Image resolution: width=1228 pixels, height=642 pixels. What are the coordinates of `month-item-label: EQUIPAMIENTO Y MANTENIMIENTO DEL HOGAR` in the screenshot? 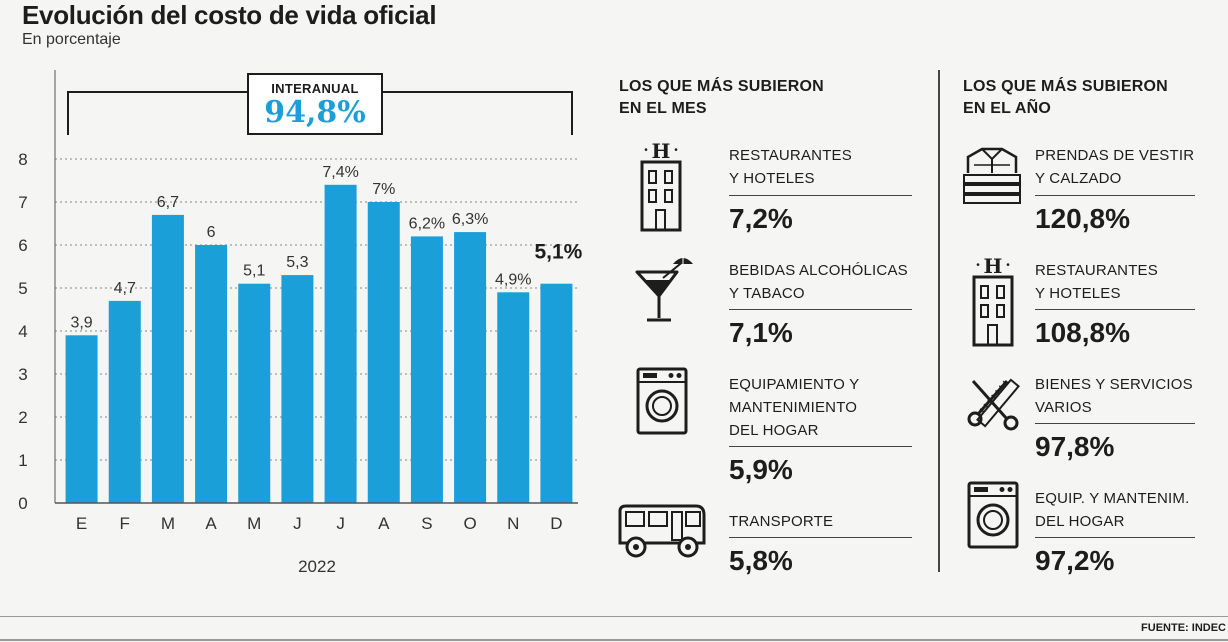 It's located at (794, 407).